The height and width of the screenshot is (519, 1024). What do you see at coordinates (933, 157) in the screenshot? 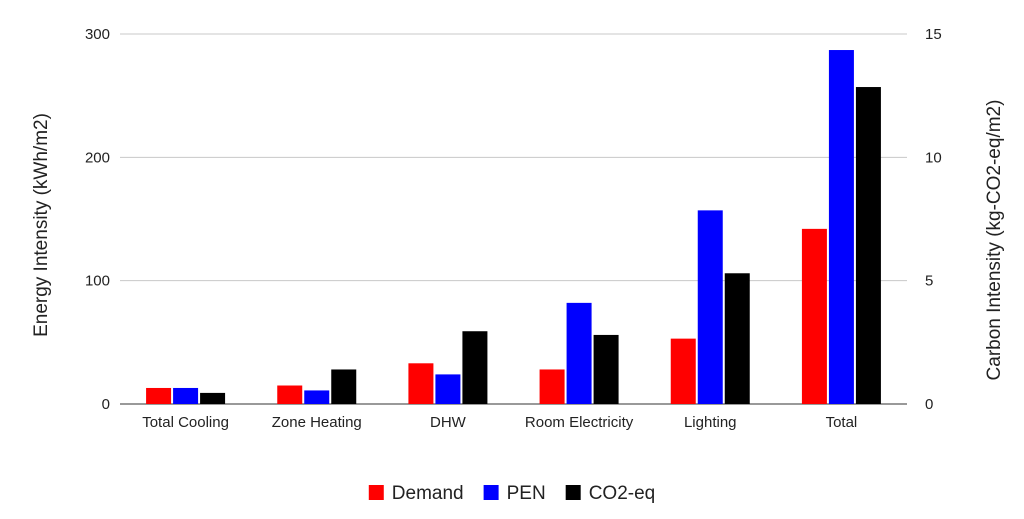
I see `y-tick-right: 10` at bounding box center [933, 157].